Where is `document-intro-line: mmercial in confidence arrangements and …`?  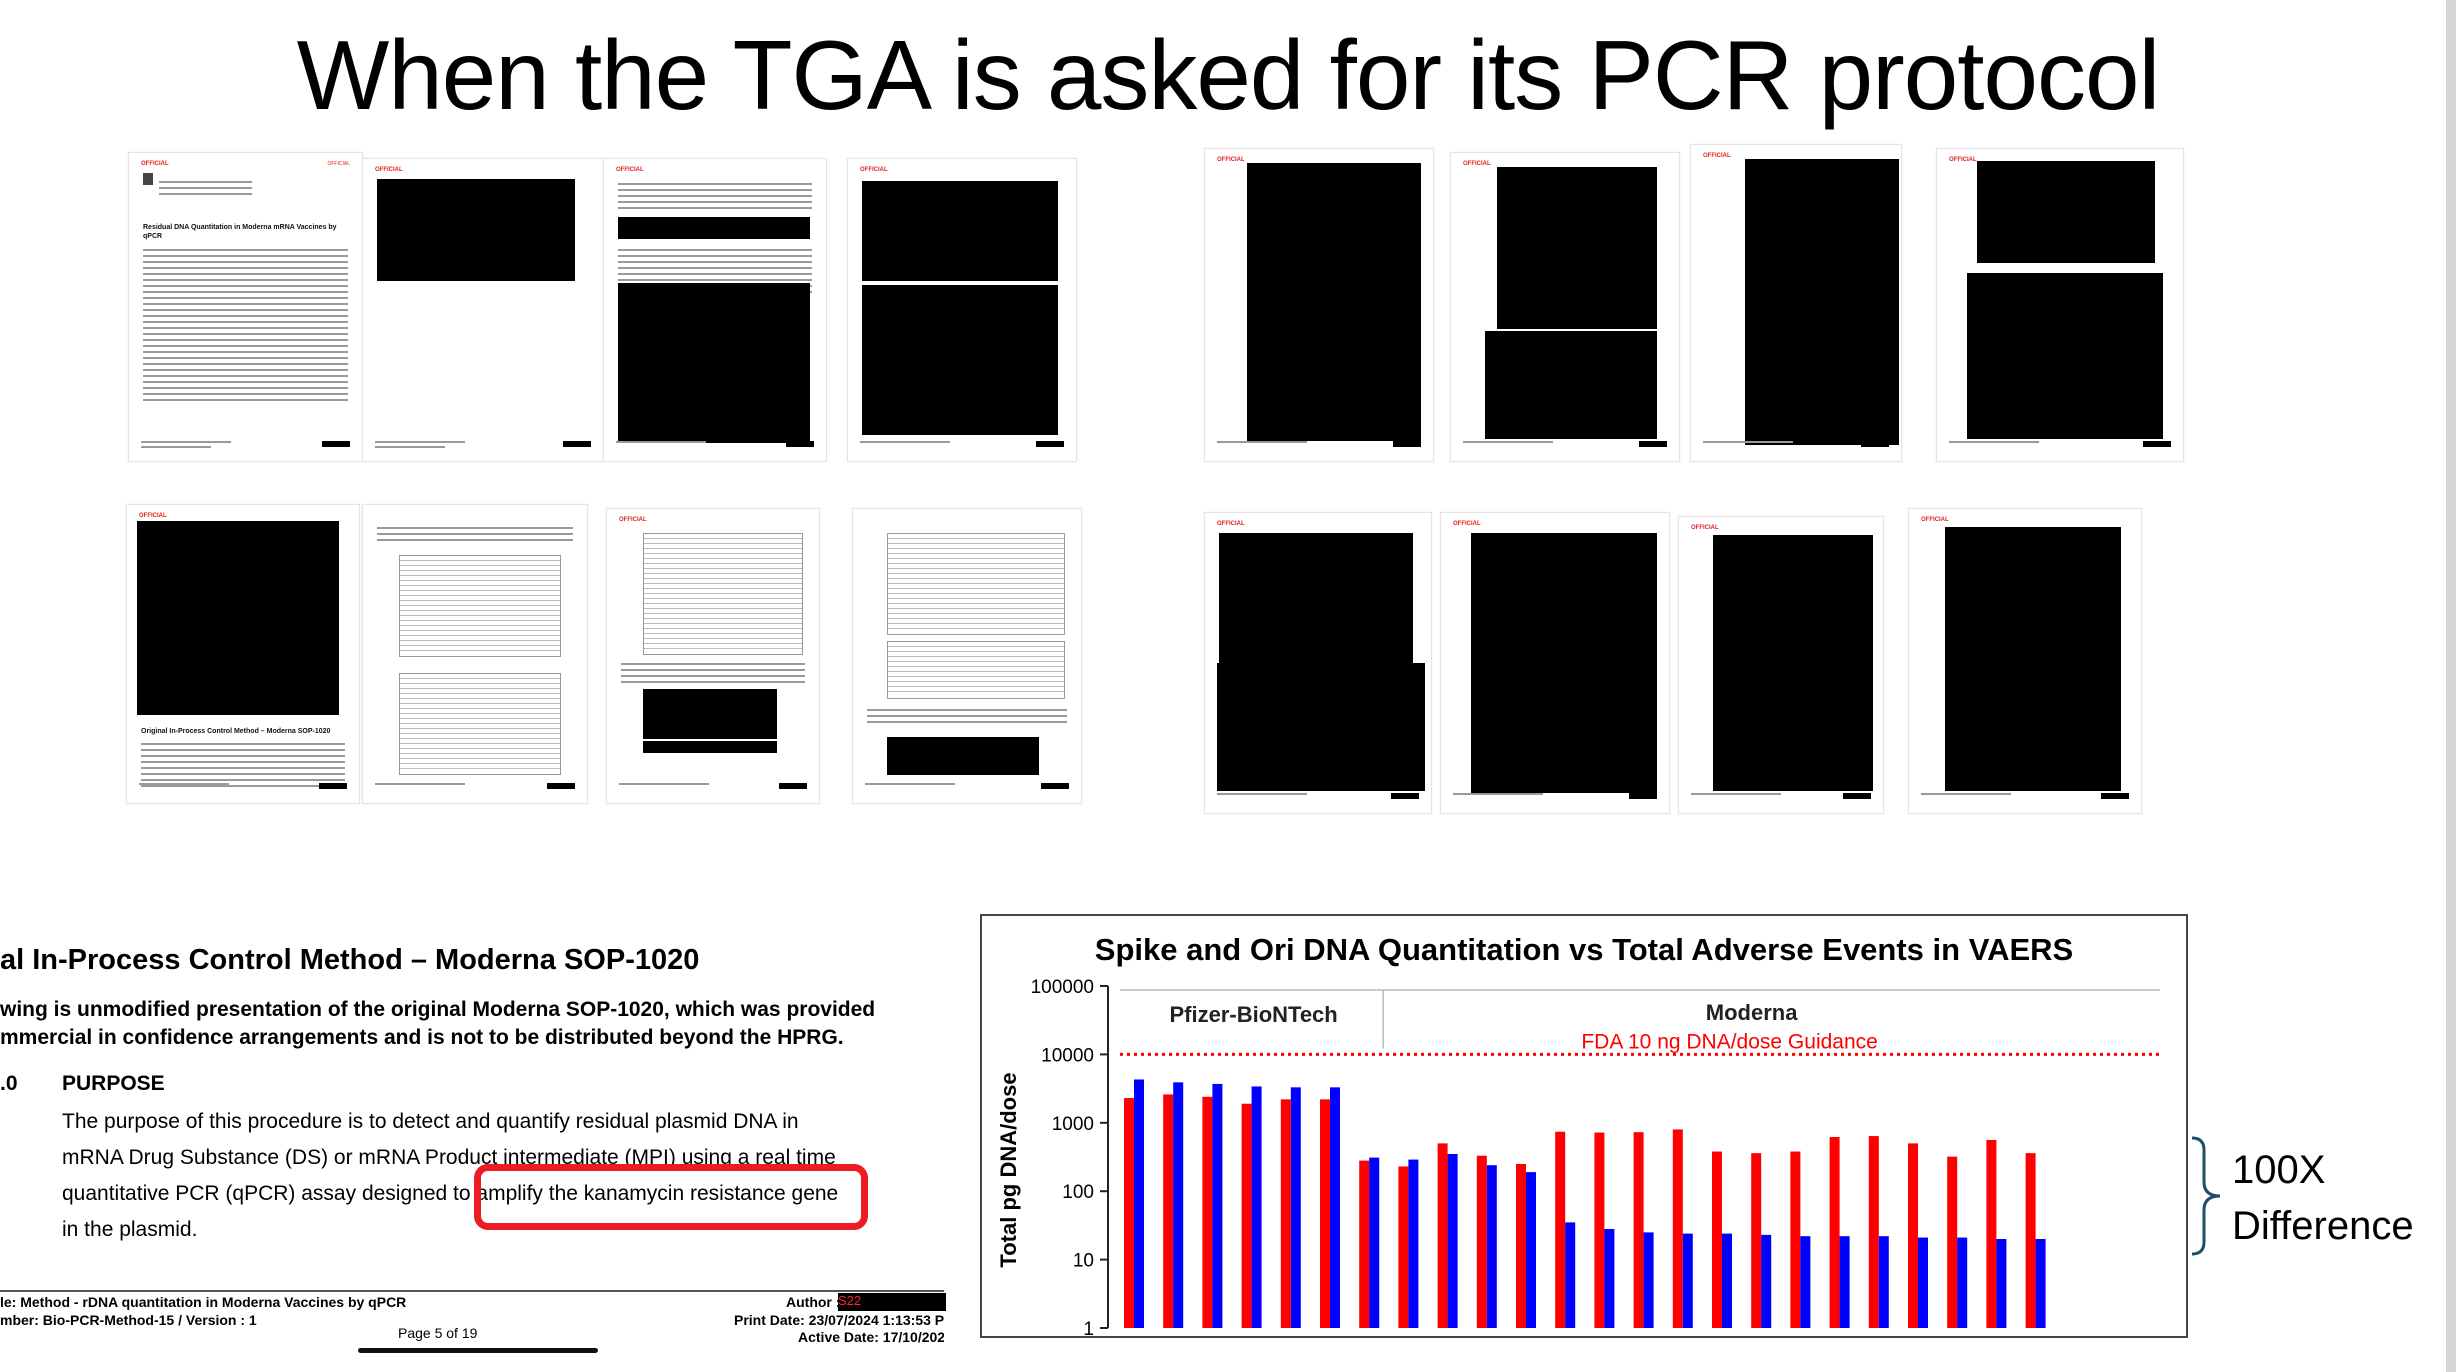
document-intro-line: mmercial in confidence arrangements and … is located at coordinates (422, 1037).